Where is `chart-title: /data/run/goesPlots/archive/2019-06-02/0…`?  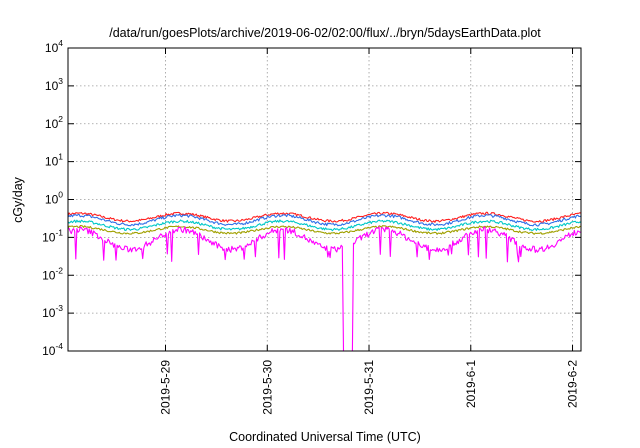 chart-title: /data/run/goesPlots/archive/2019-06-02/0… is located at coordinates (325, 33).